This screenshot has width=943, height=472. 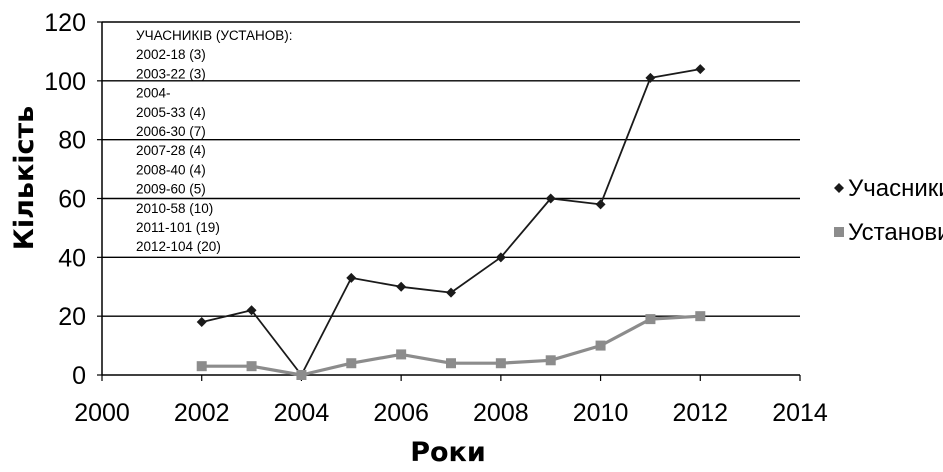 What do you see at coordinates (72, 258) in the screenshot?
I see `y-tick-label: 40` at bounding box center [72, 258].